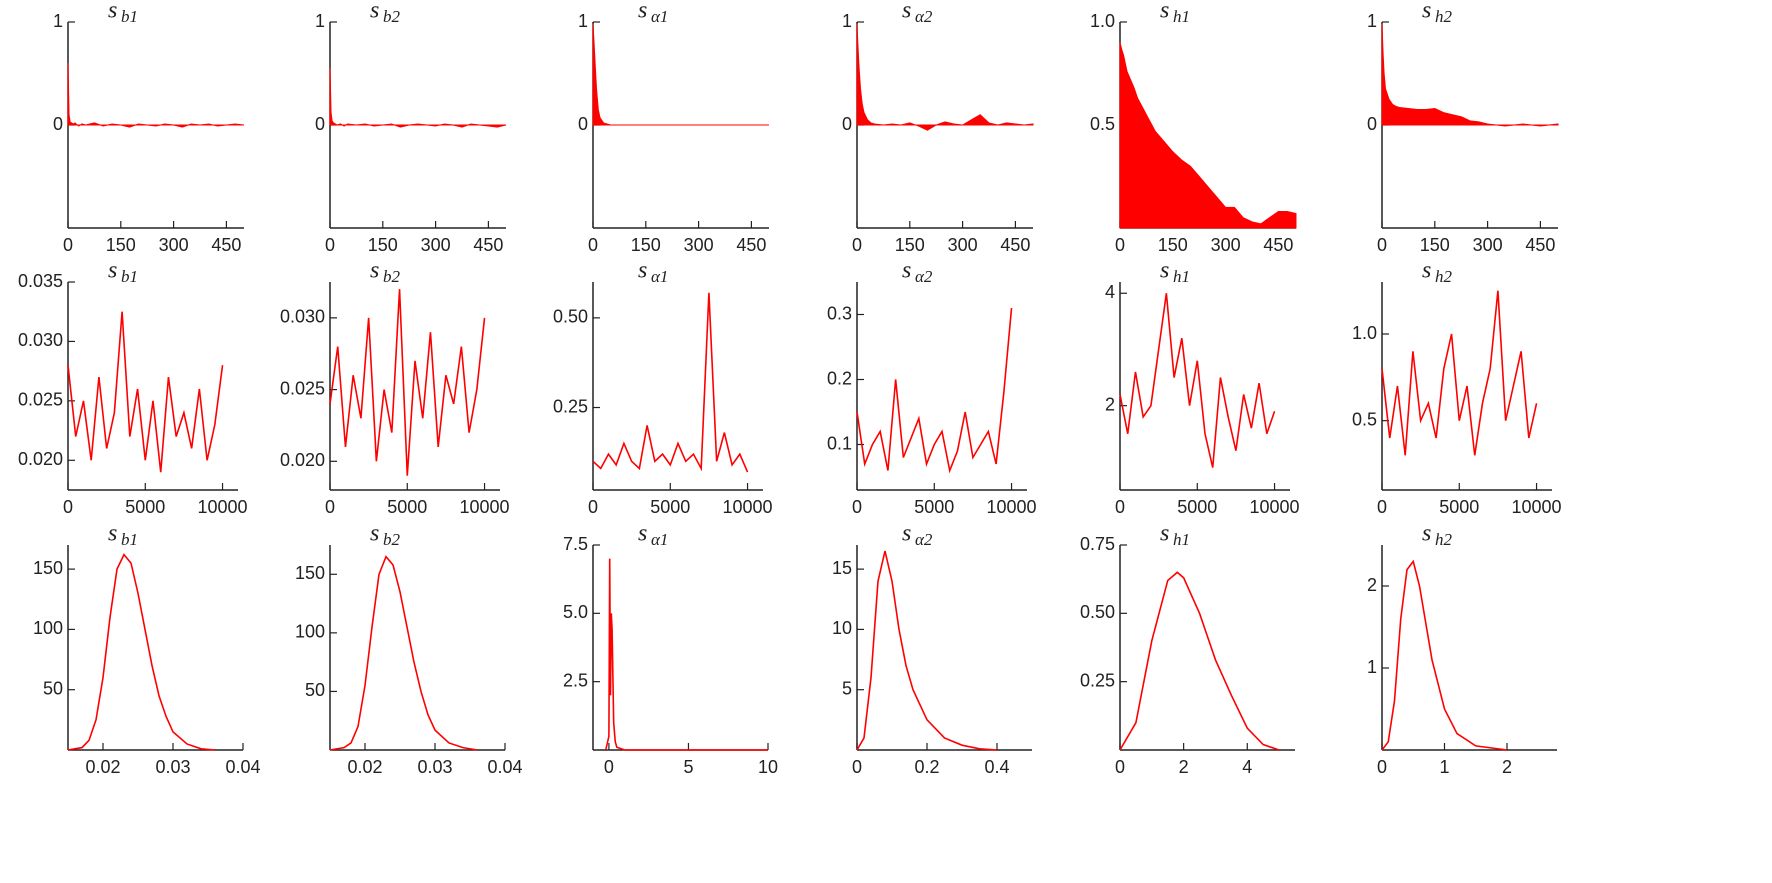 This screenshot has height=883, width=1772. Describe the element at coordinates (40, 340) in the screenshot. I see `y-tick-label: 0.030` at that location.